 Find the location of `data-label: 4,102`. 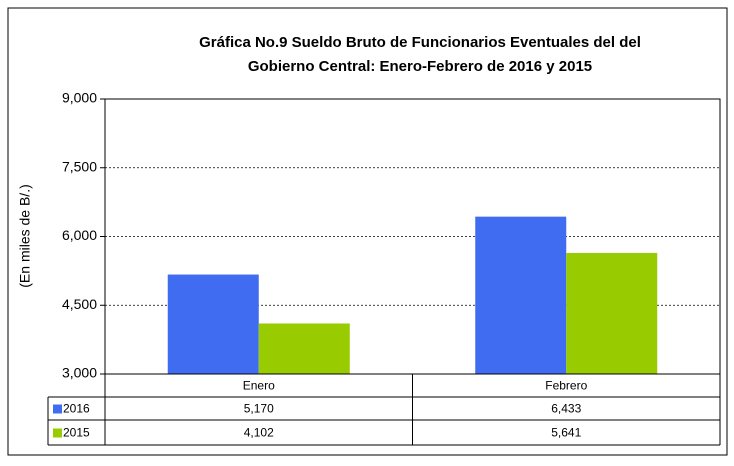

data-label: 4,102 is located at coordinates (259, 433).